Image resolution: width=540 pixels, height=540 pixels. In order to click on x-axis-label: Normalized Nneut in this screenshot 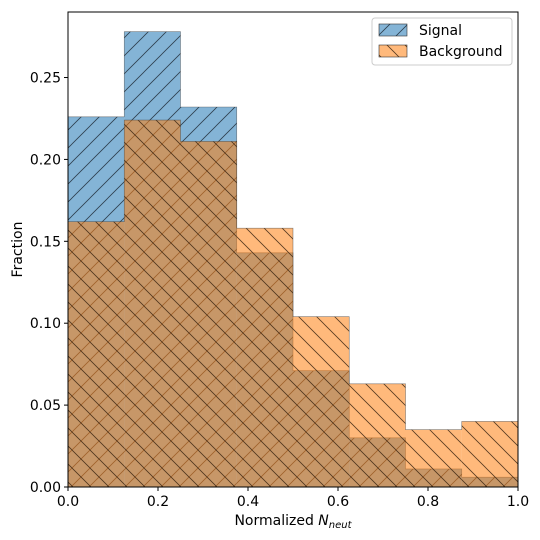, I will do `click(293, 522)`.